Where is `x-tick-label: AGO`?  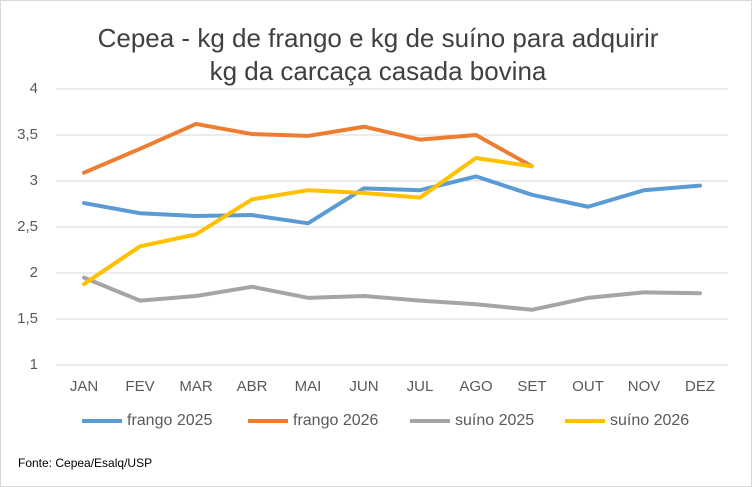 x-tick-label: AGO is located at coordinates (475, 386).